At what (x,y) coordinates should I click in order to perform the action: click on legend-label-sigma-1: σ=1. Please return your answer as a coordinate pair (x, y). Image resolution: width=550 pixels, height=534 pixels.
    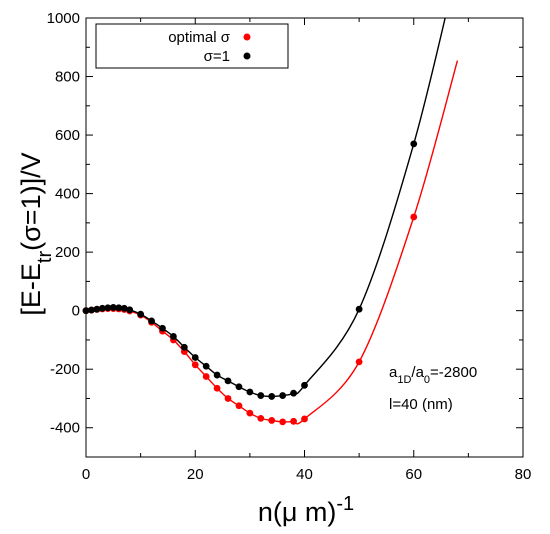
    Looking at the image, I should click on (217, 56).